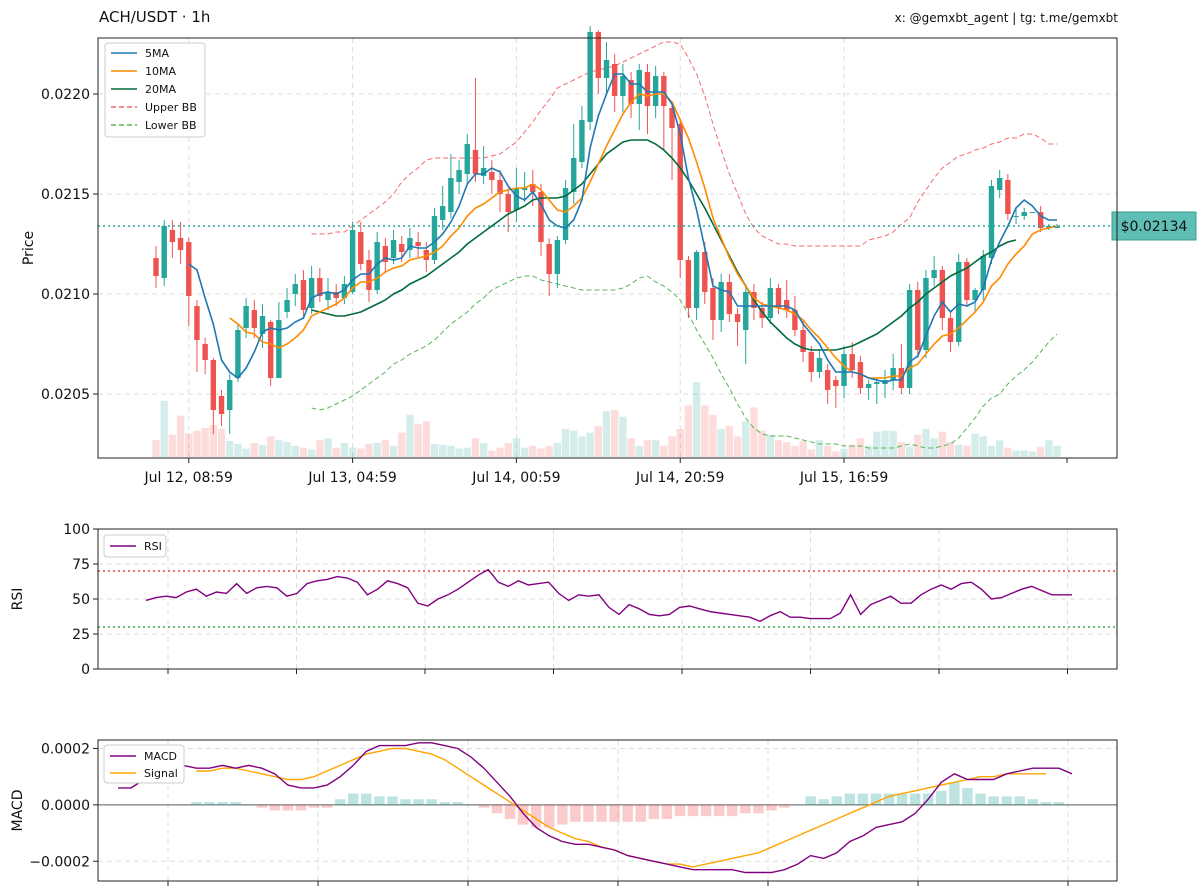  Describe the element at coordinates (65, 295) in the screenshot. I see `price-ytick-label: 0.0210` at that location.